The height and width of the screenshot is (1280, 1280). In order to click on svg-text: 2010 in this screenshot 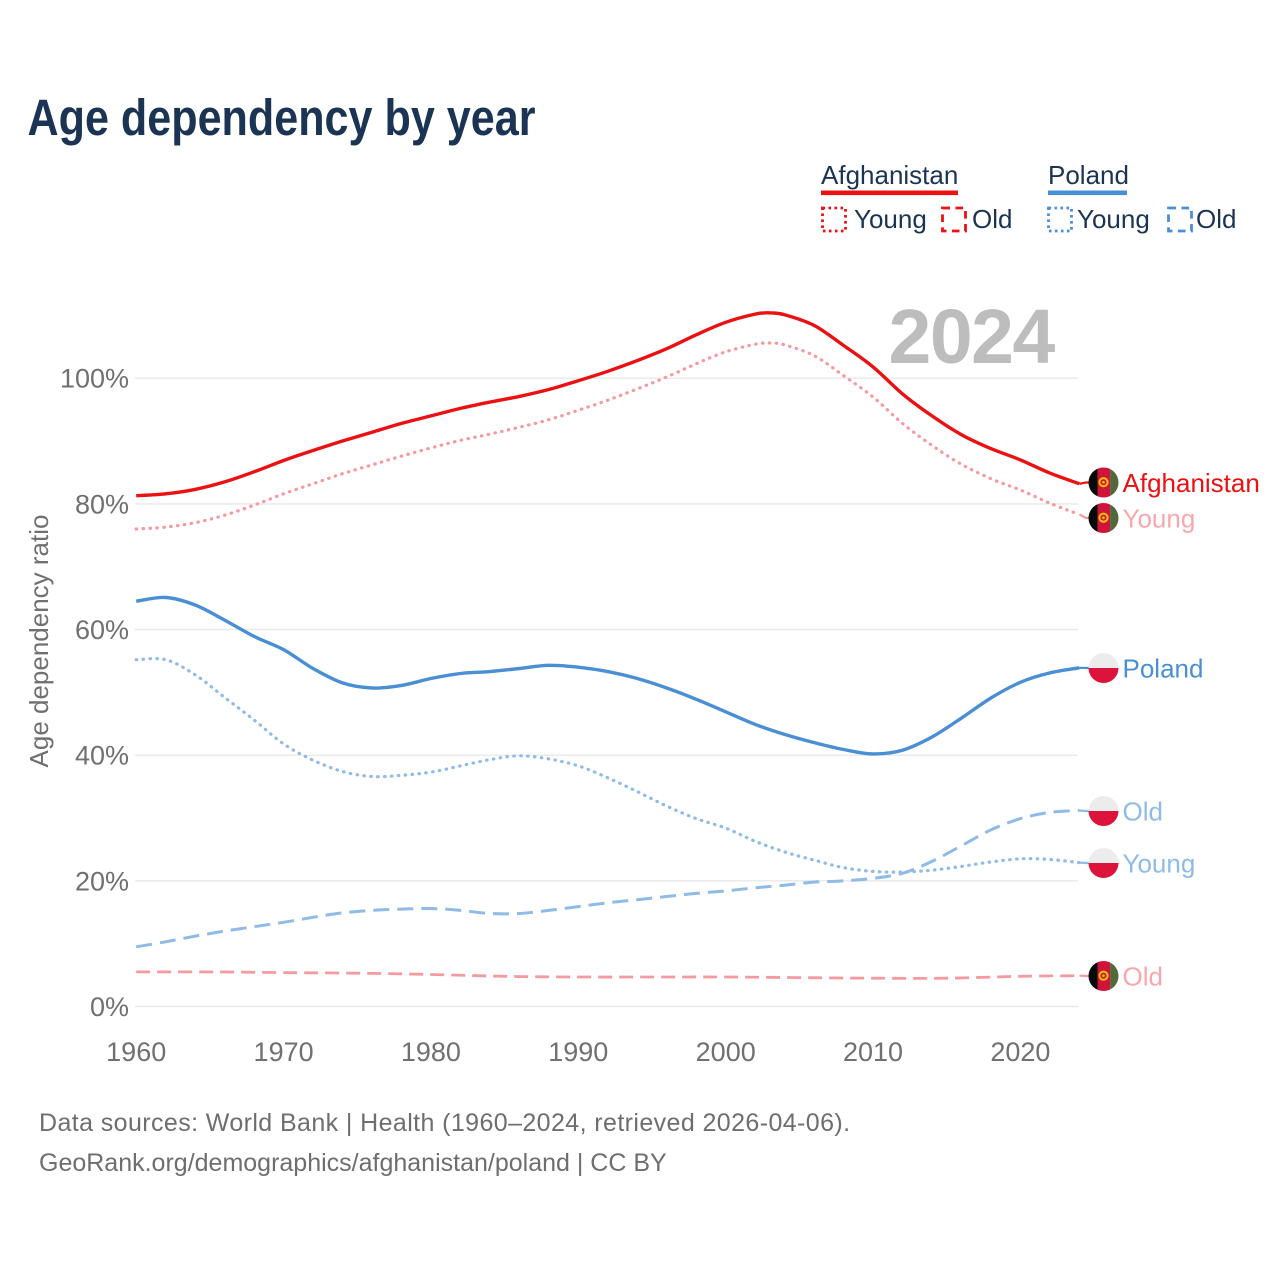, I will do `click(873, 1052)`.